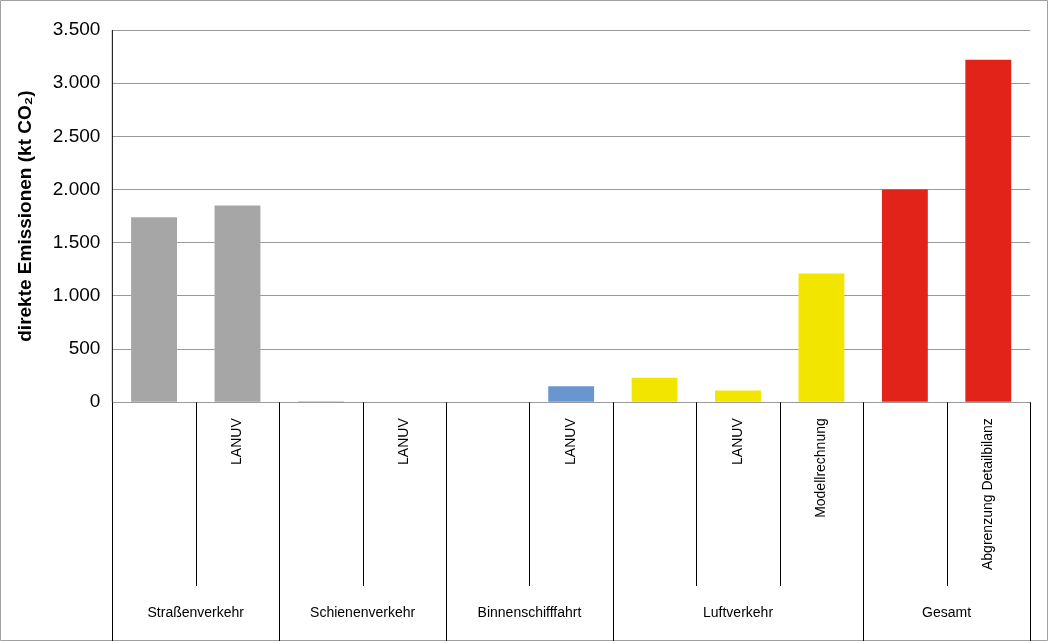 The height and width of the screenshot is (641, 1048). What do you see at coordinates (76, 135) in the screenshot?
I see `y-tick-label: 2.500` at bounding box center [76, 135].